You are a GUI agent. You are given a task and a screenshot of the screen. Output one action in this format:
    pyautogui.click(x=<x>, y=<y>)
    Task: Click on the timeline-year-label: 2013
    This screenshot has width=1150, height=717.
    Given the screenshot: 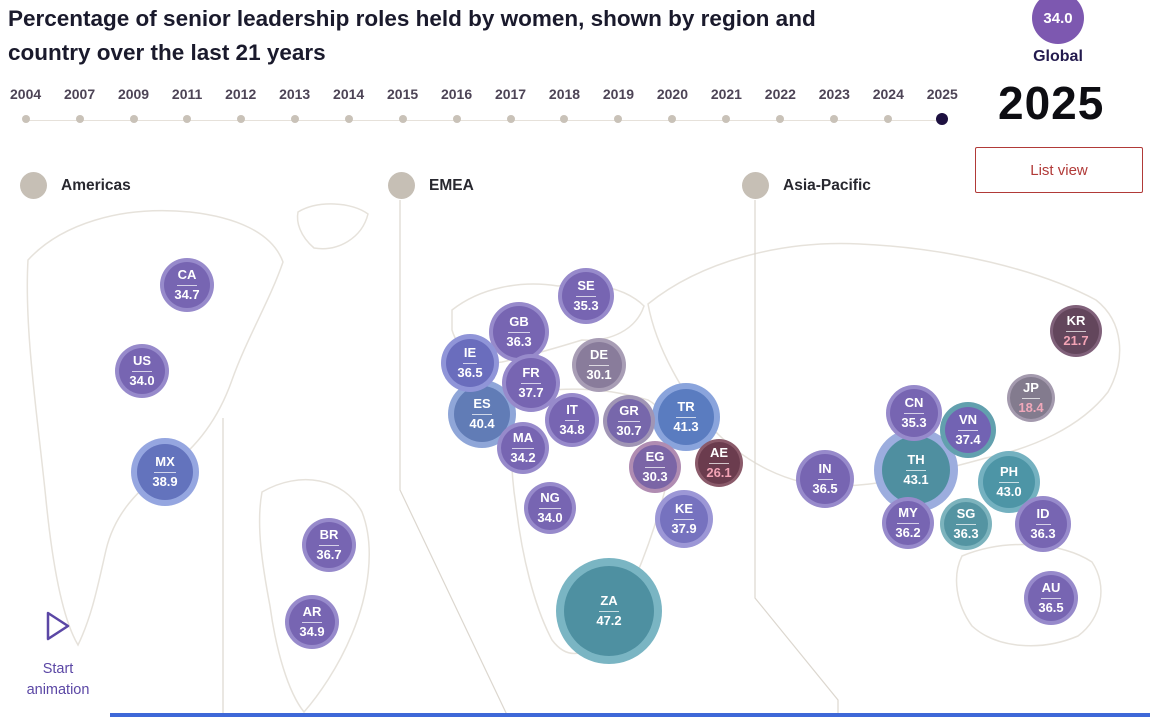 What is the action you would take?
    pyautogui.click(x=295, y=94)
    